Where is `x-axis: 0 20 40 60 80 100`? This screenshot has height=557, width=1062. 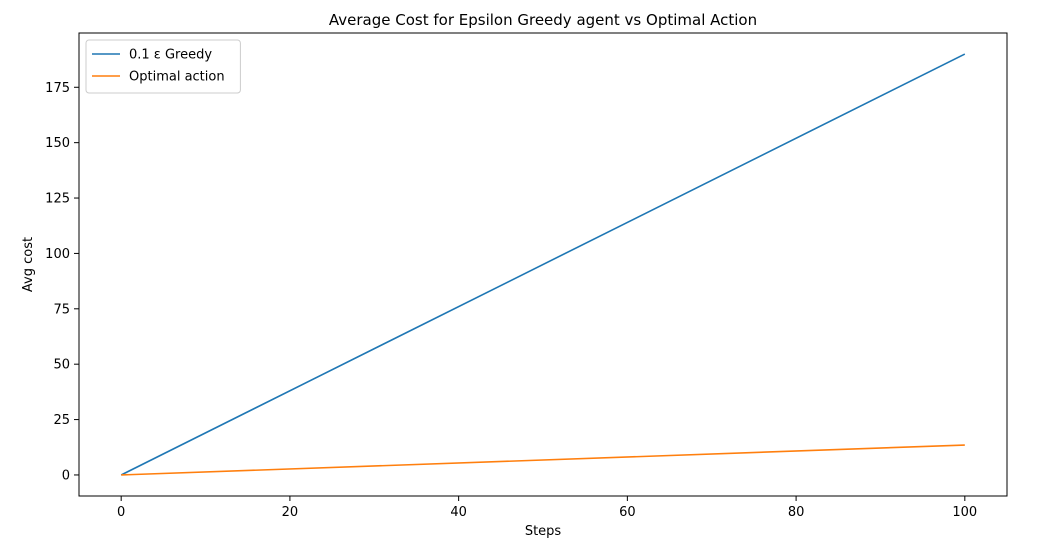 x-axis: 0 20 40 60 80 100 is located at coordinates (547, 508).